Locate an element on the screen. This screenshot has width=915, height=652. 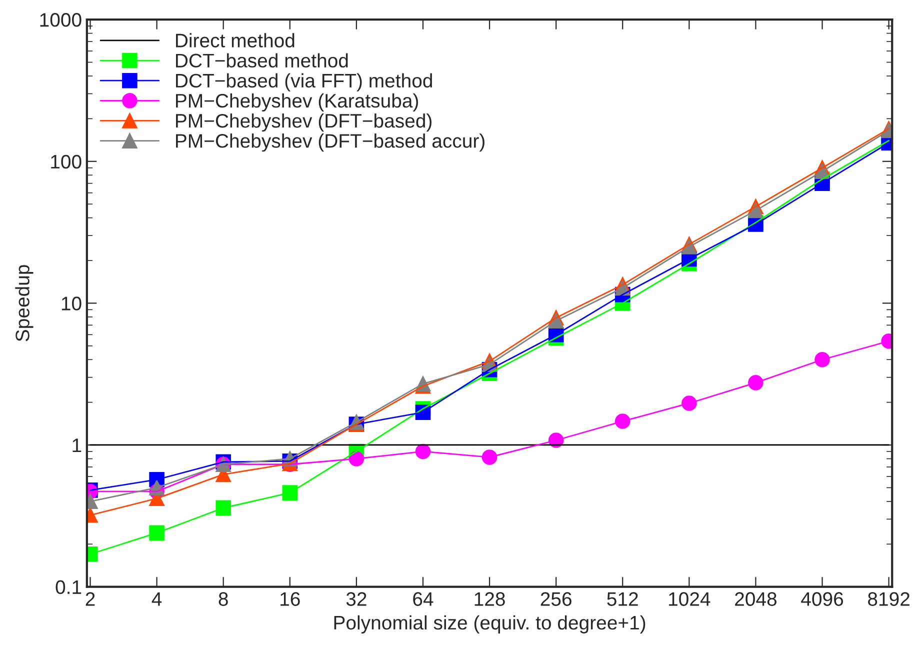
legend-label: PM−Chebyshev (DFT−based accur) is located at coordinates (330, 143).